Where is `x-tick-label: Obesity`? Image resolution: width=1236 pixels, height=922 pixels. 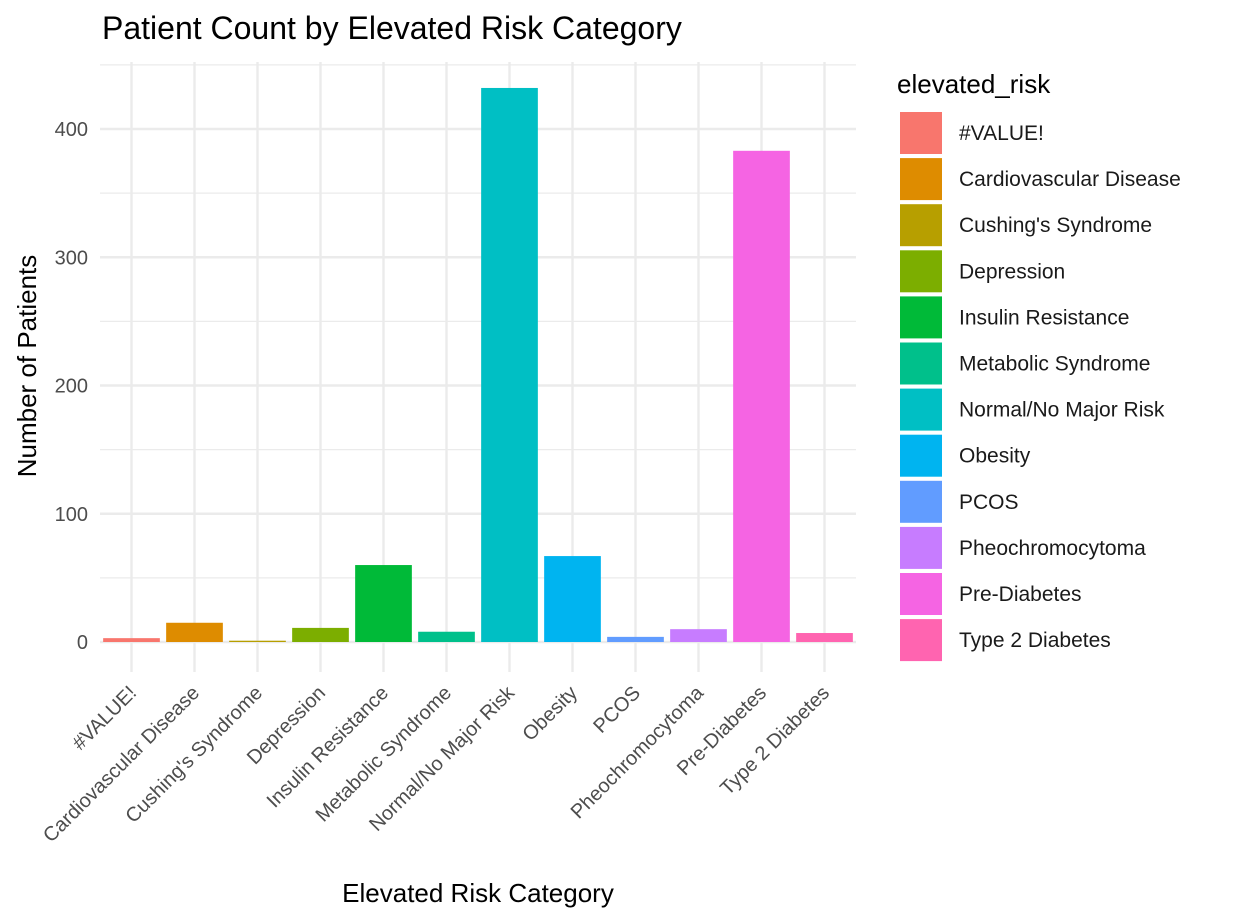 x-tick-label: Obesity is located at coordinates (551, 714).